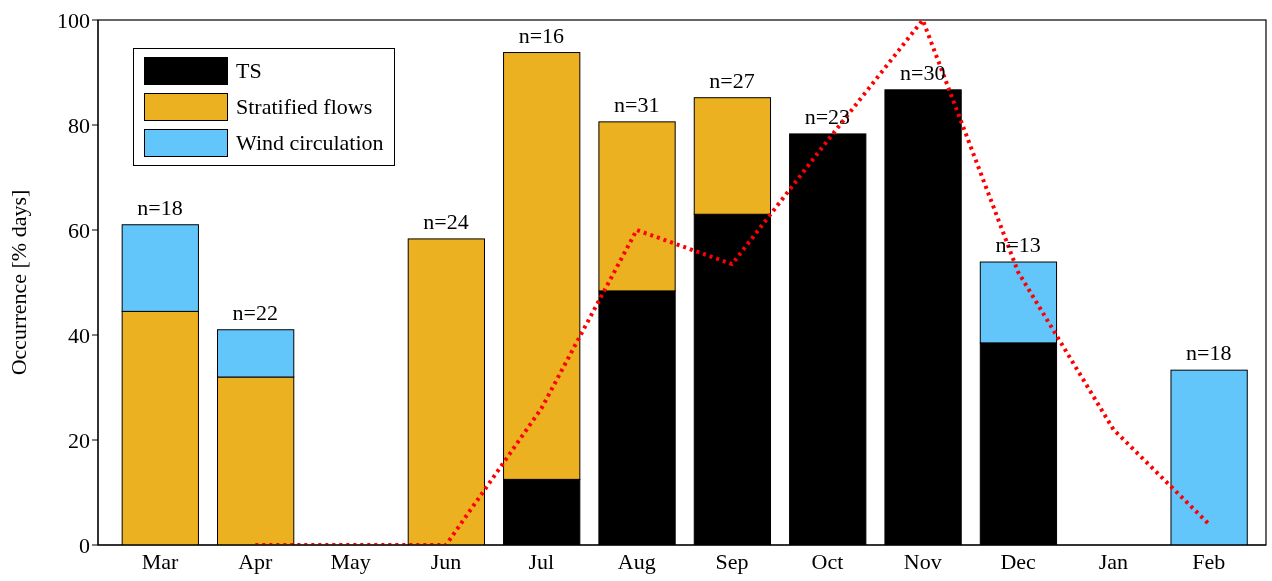 The height and width of the screenshot is (581, 1272). What do you see at coordinates (1018, 561) in the screenshot?
I see `x-tick-label: Dec` at bounding box center [1018, 561].